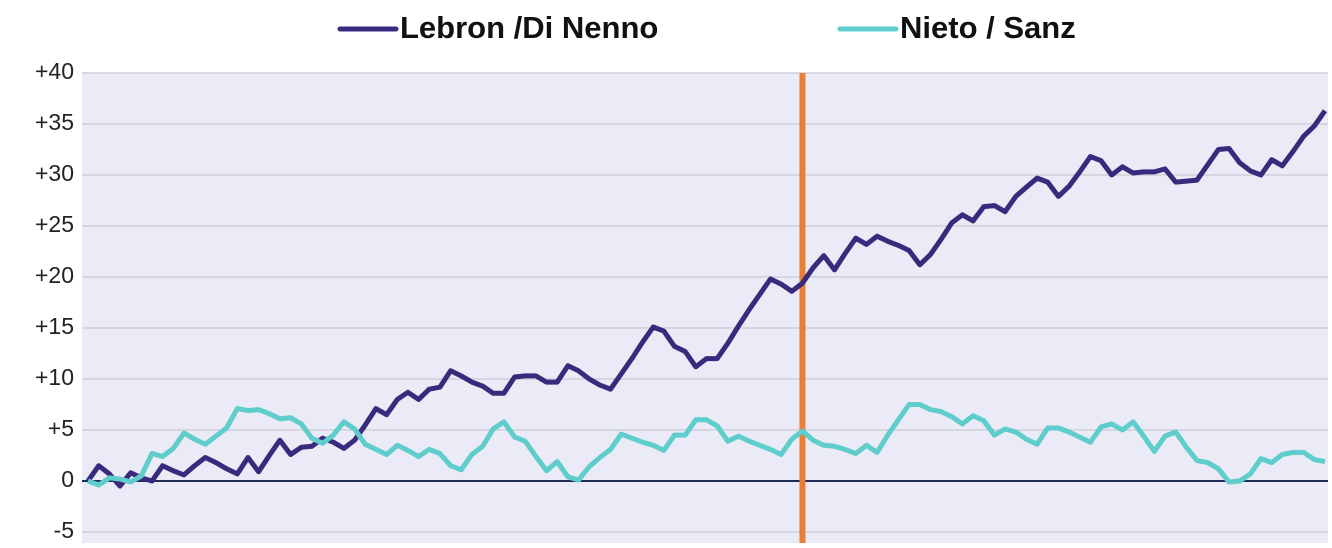 This screenshot has height=548, width=1332. What do you see at coordinates (54, 275) in the screenshot?
I see `y-tick-label: +20` at bounding box center [54, 275].